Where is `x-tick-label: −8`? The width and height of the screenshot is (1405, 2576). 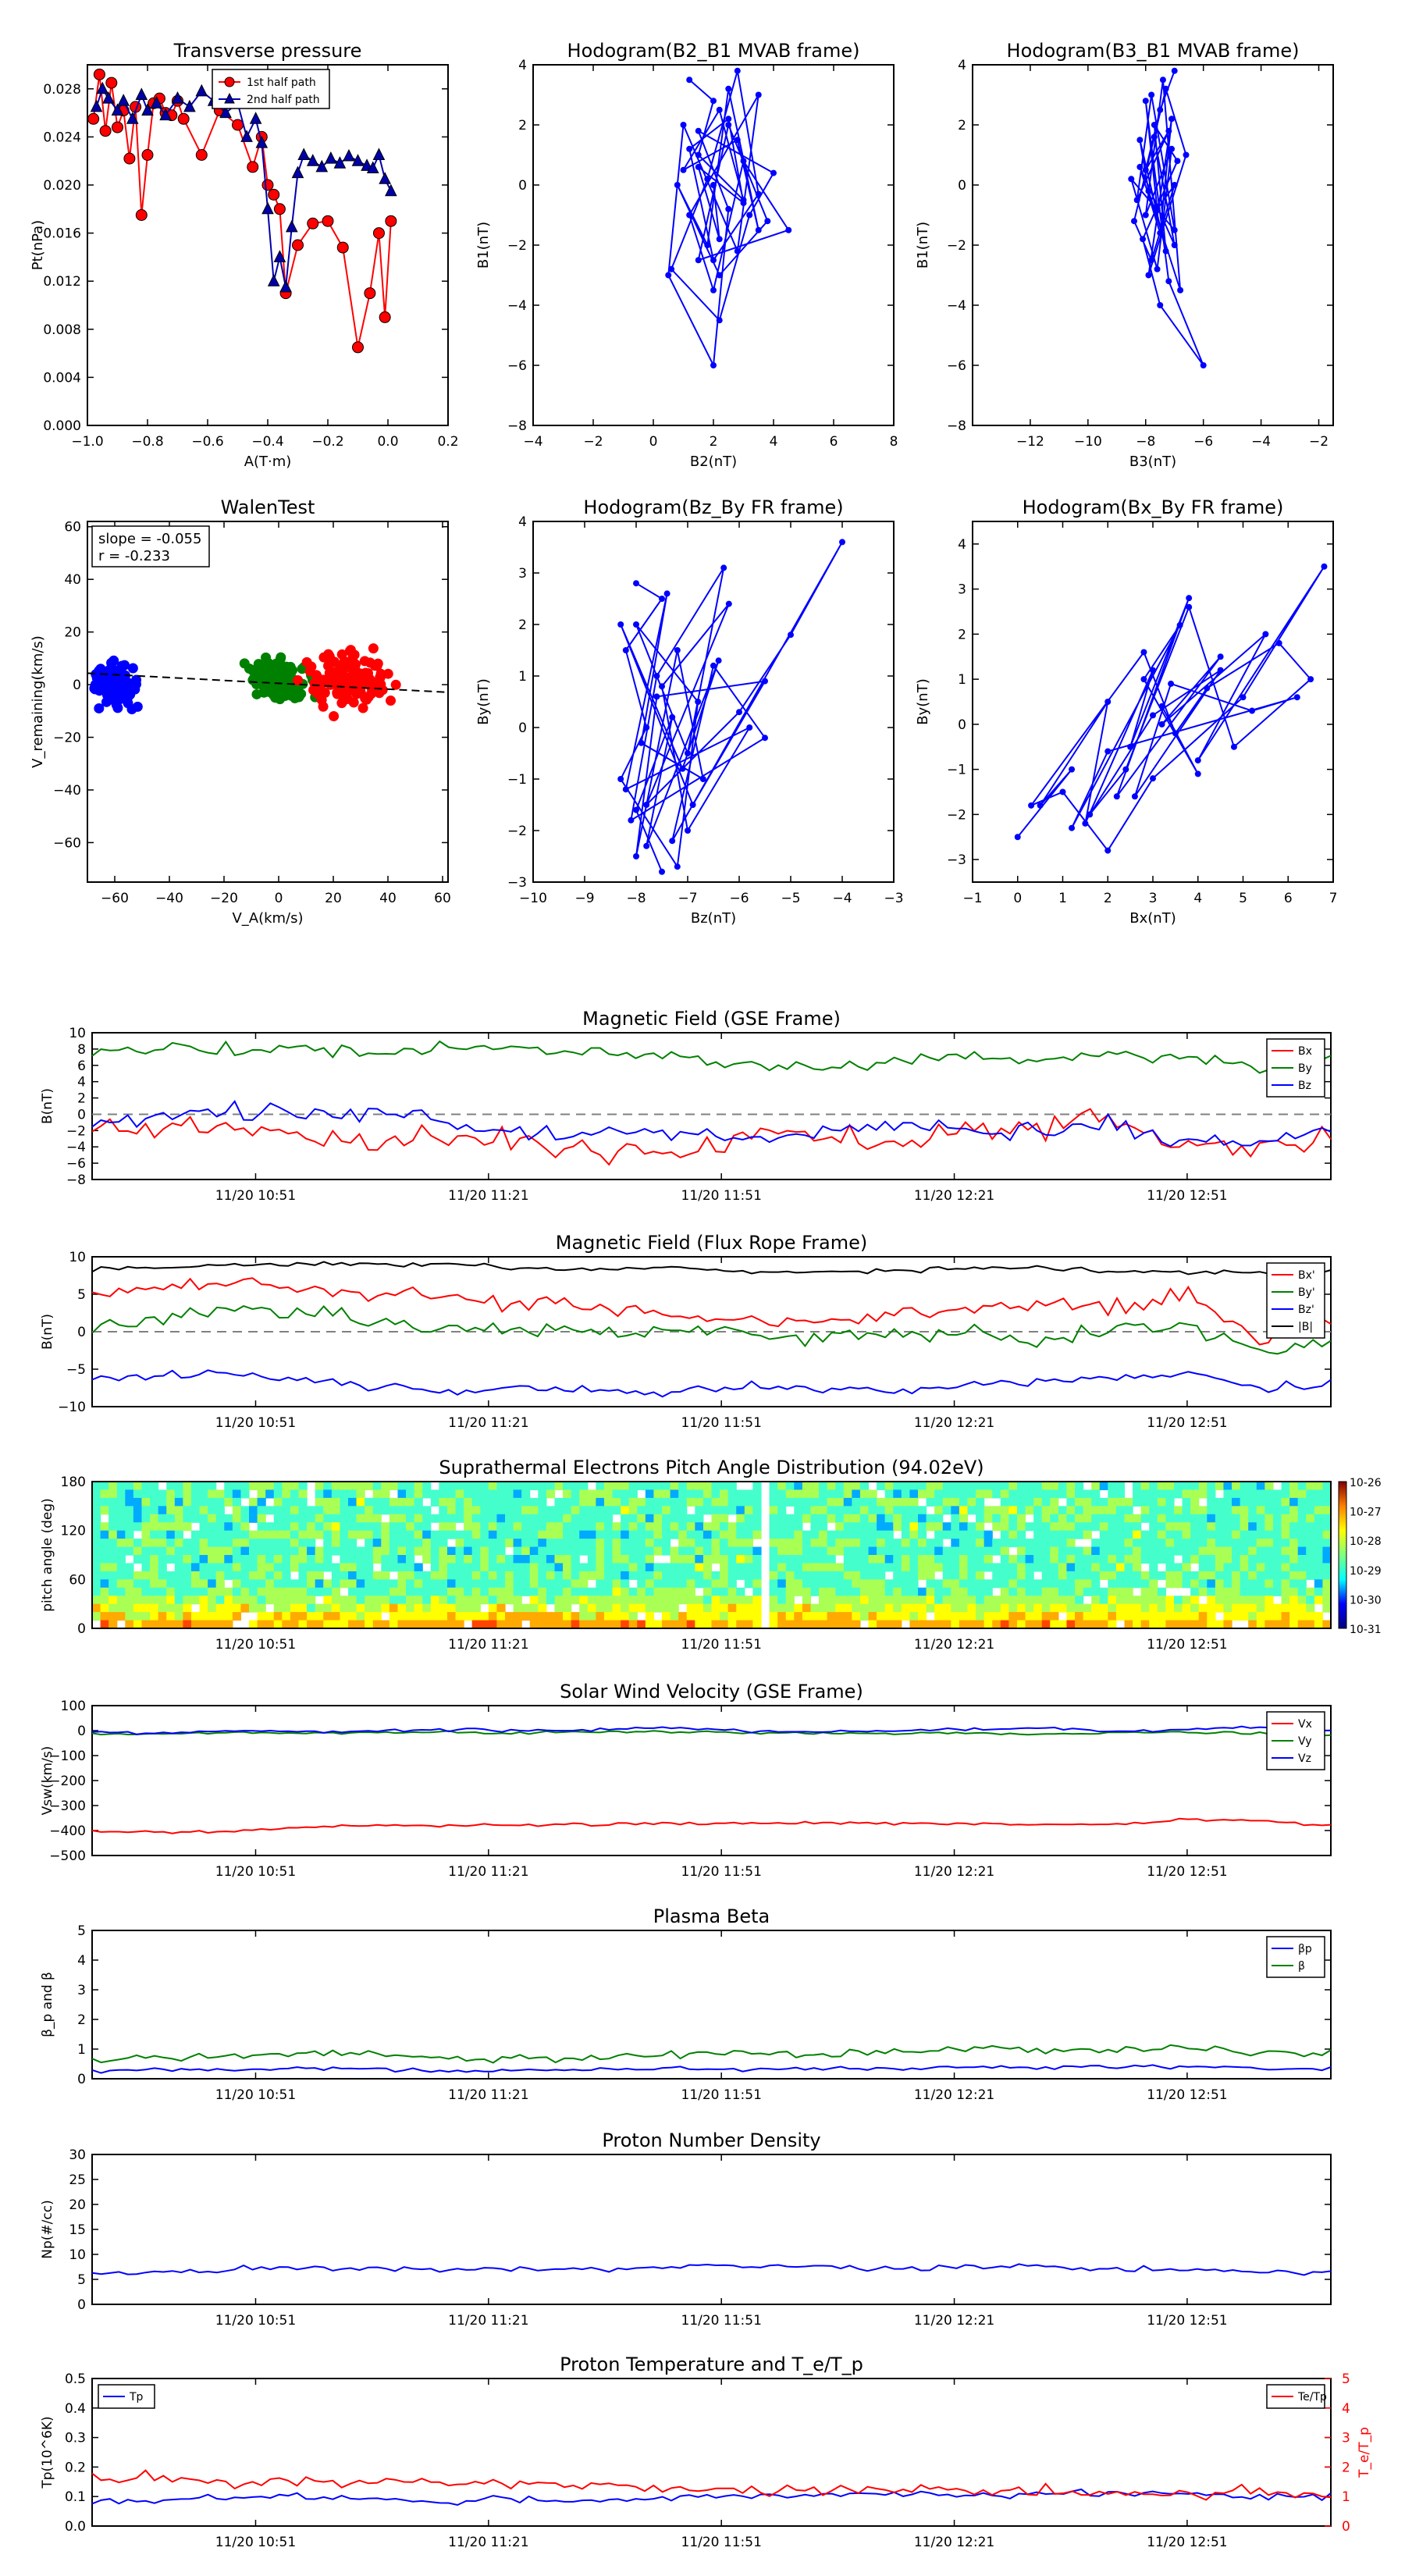 x-tick-label: −8 is located at coordinates (636, 899).